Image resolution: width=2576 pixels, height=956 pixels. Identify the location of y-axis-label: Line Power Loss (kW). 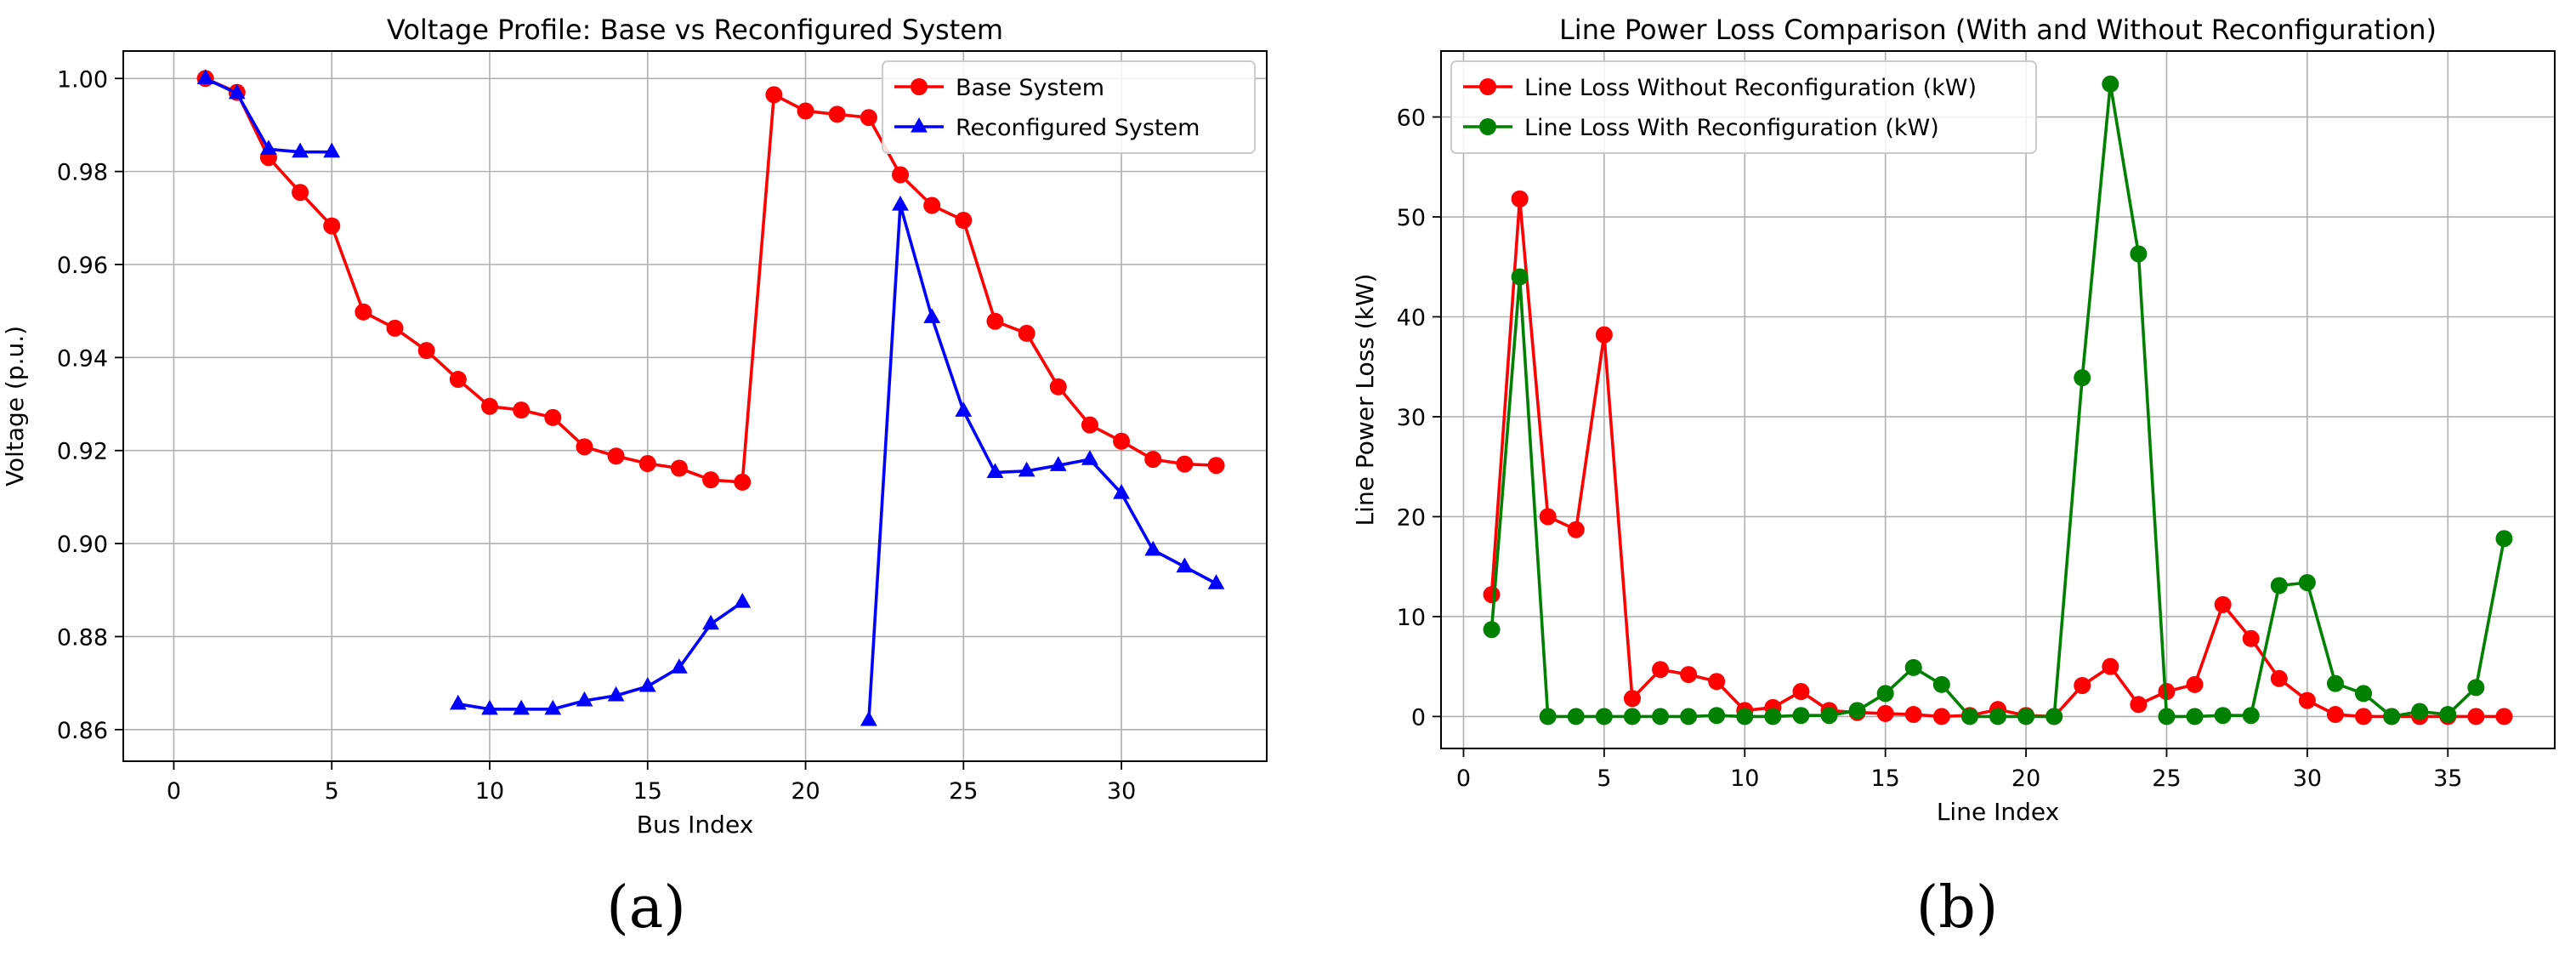
(1365, 400).